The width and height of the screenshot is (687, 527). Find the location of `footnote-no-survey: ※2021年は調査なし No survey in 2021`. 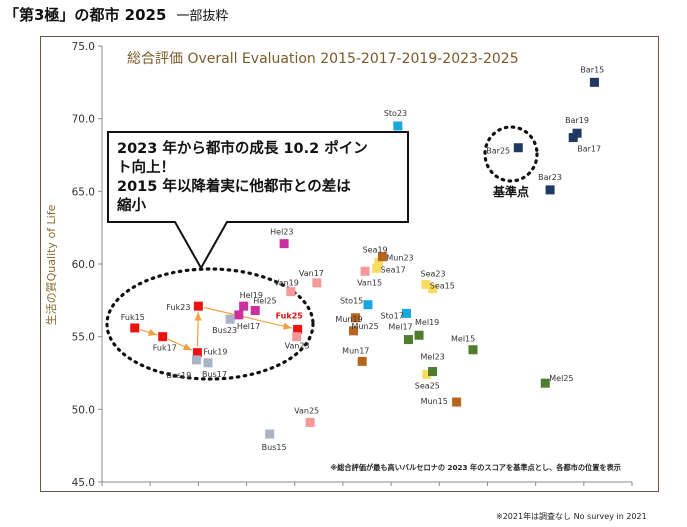

footnote-no-survey: ※2021年は調査なし No survey in 2021 is located at coordinates (571, 516).